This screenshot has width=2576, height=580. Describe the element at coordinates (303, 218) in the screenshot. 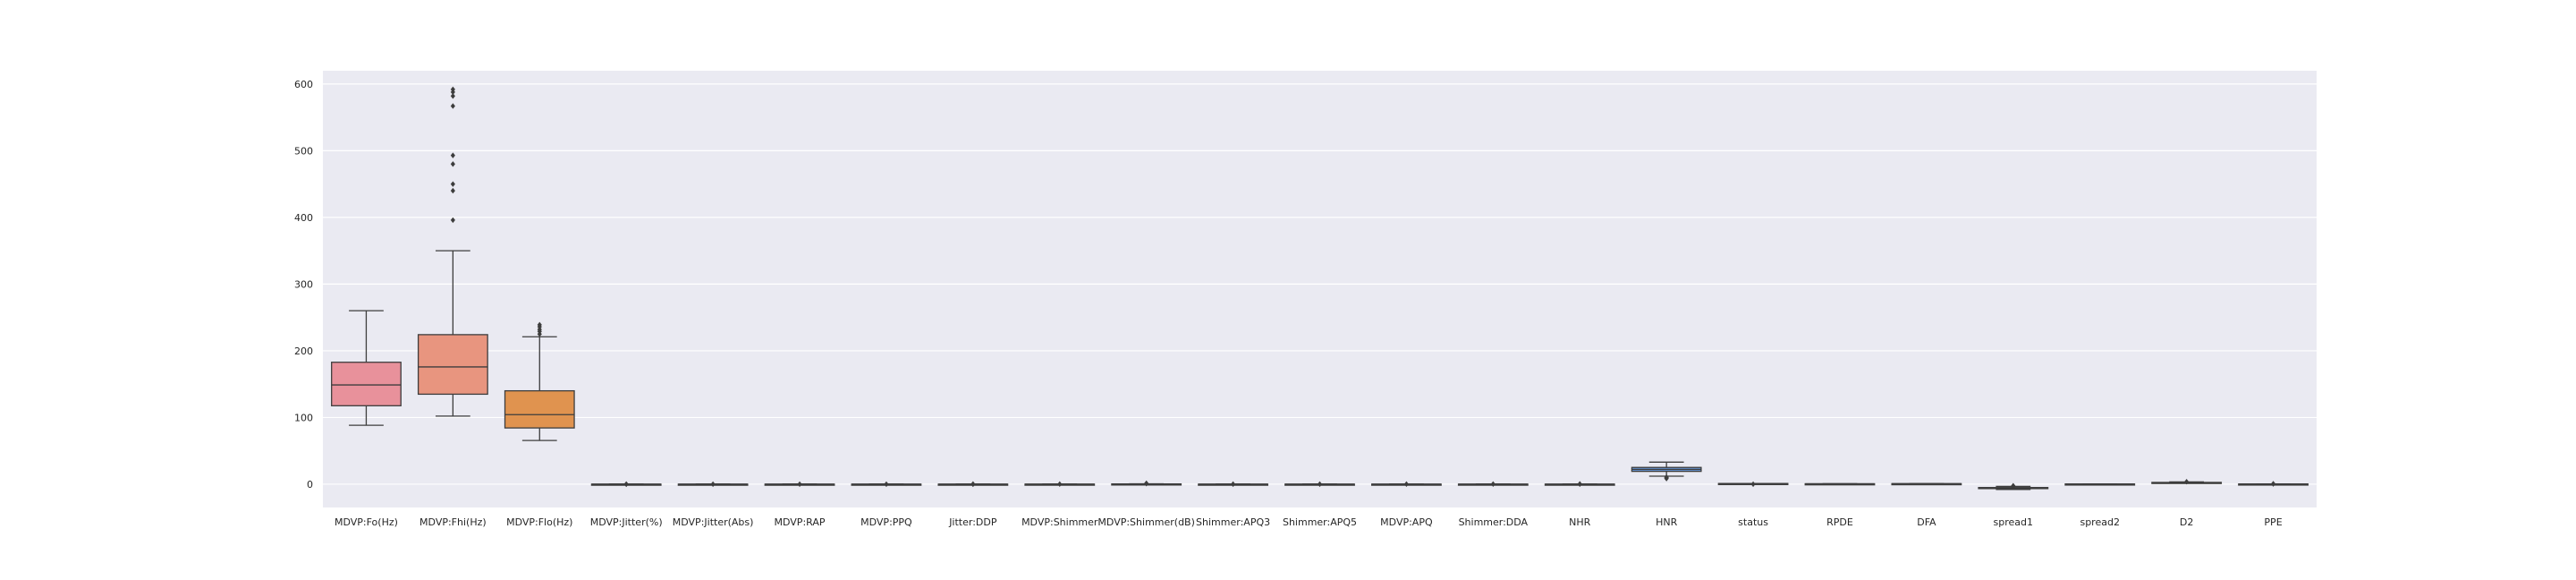

I see `y-tick-label: 400` at that location.